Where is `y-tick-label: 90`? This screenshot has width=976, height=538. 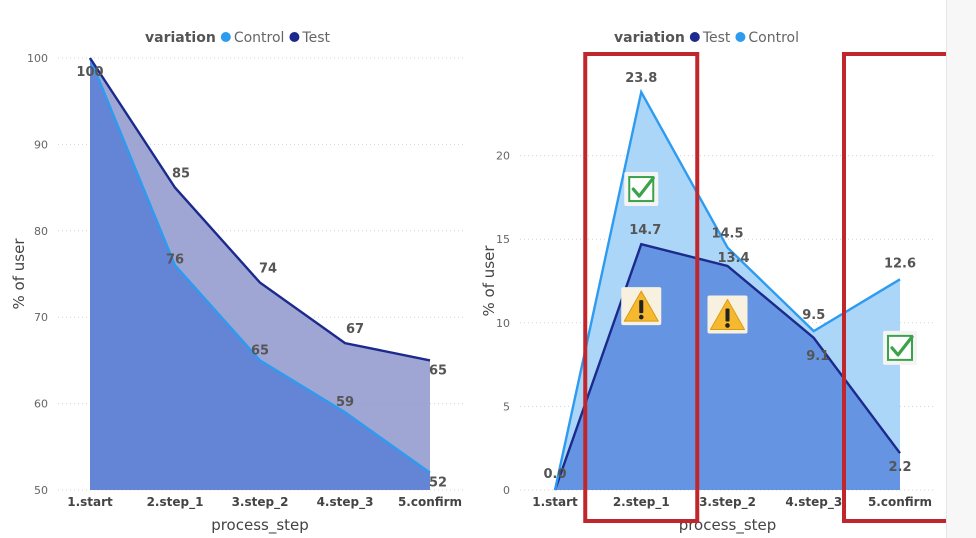
y-tick-label: 90 is located at coordinates (41, 144).